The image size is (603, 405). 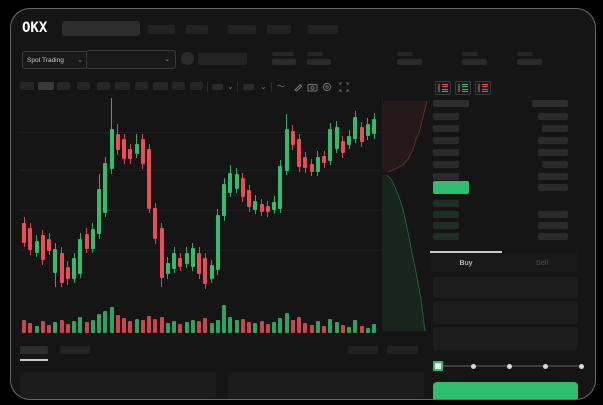 What do you see at coordinates (101, 28) in the screenshot?
I see `search-input` at bounding box center [101, 28].